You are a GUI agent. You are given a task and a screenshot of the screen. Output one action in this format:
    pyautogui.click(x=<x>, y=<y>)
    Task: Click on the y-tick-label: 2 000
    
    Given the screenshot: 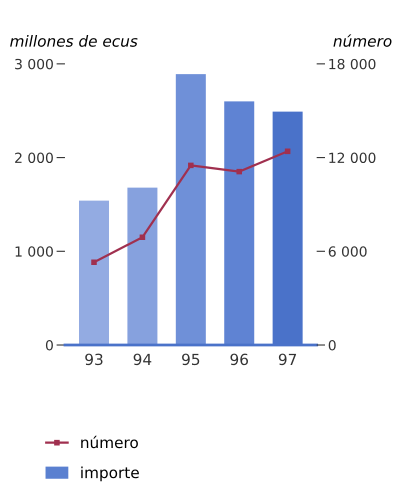 What is the action you would take?
    pyautogui.click(x=34, y=158)
    